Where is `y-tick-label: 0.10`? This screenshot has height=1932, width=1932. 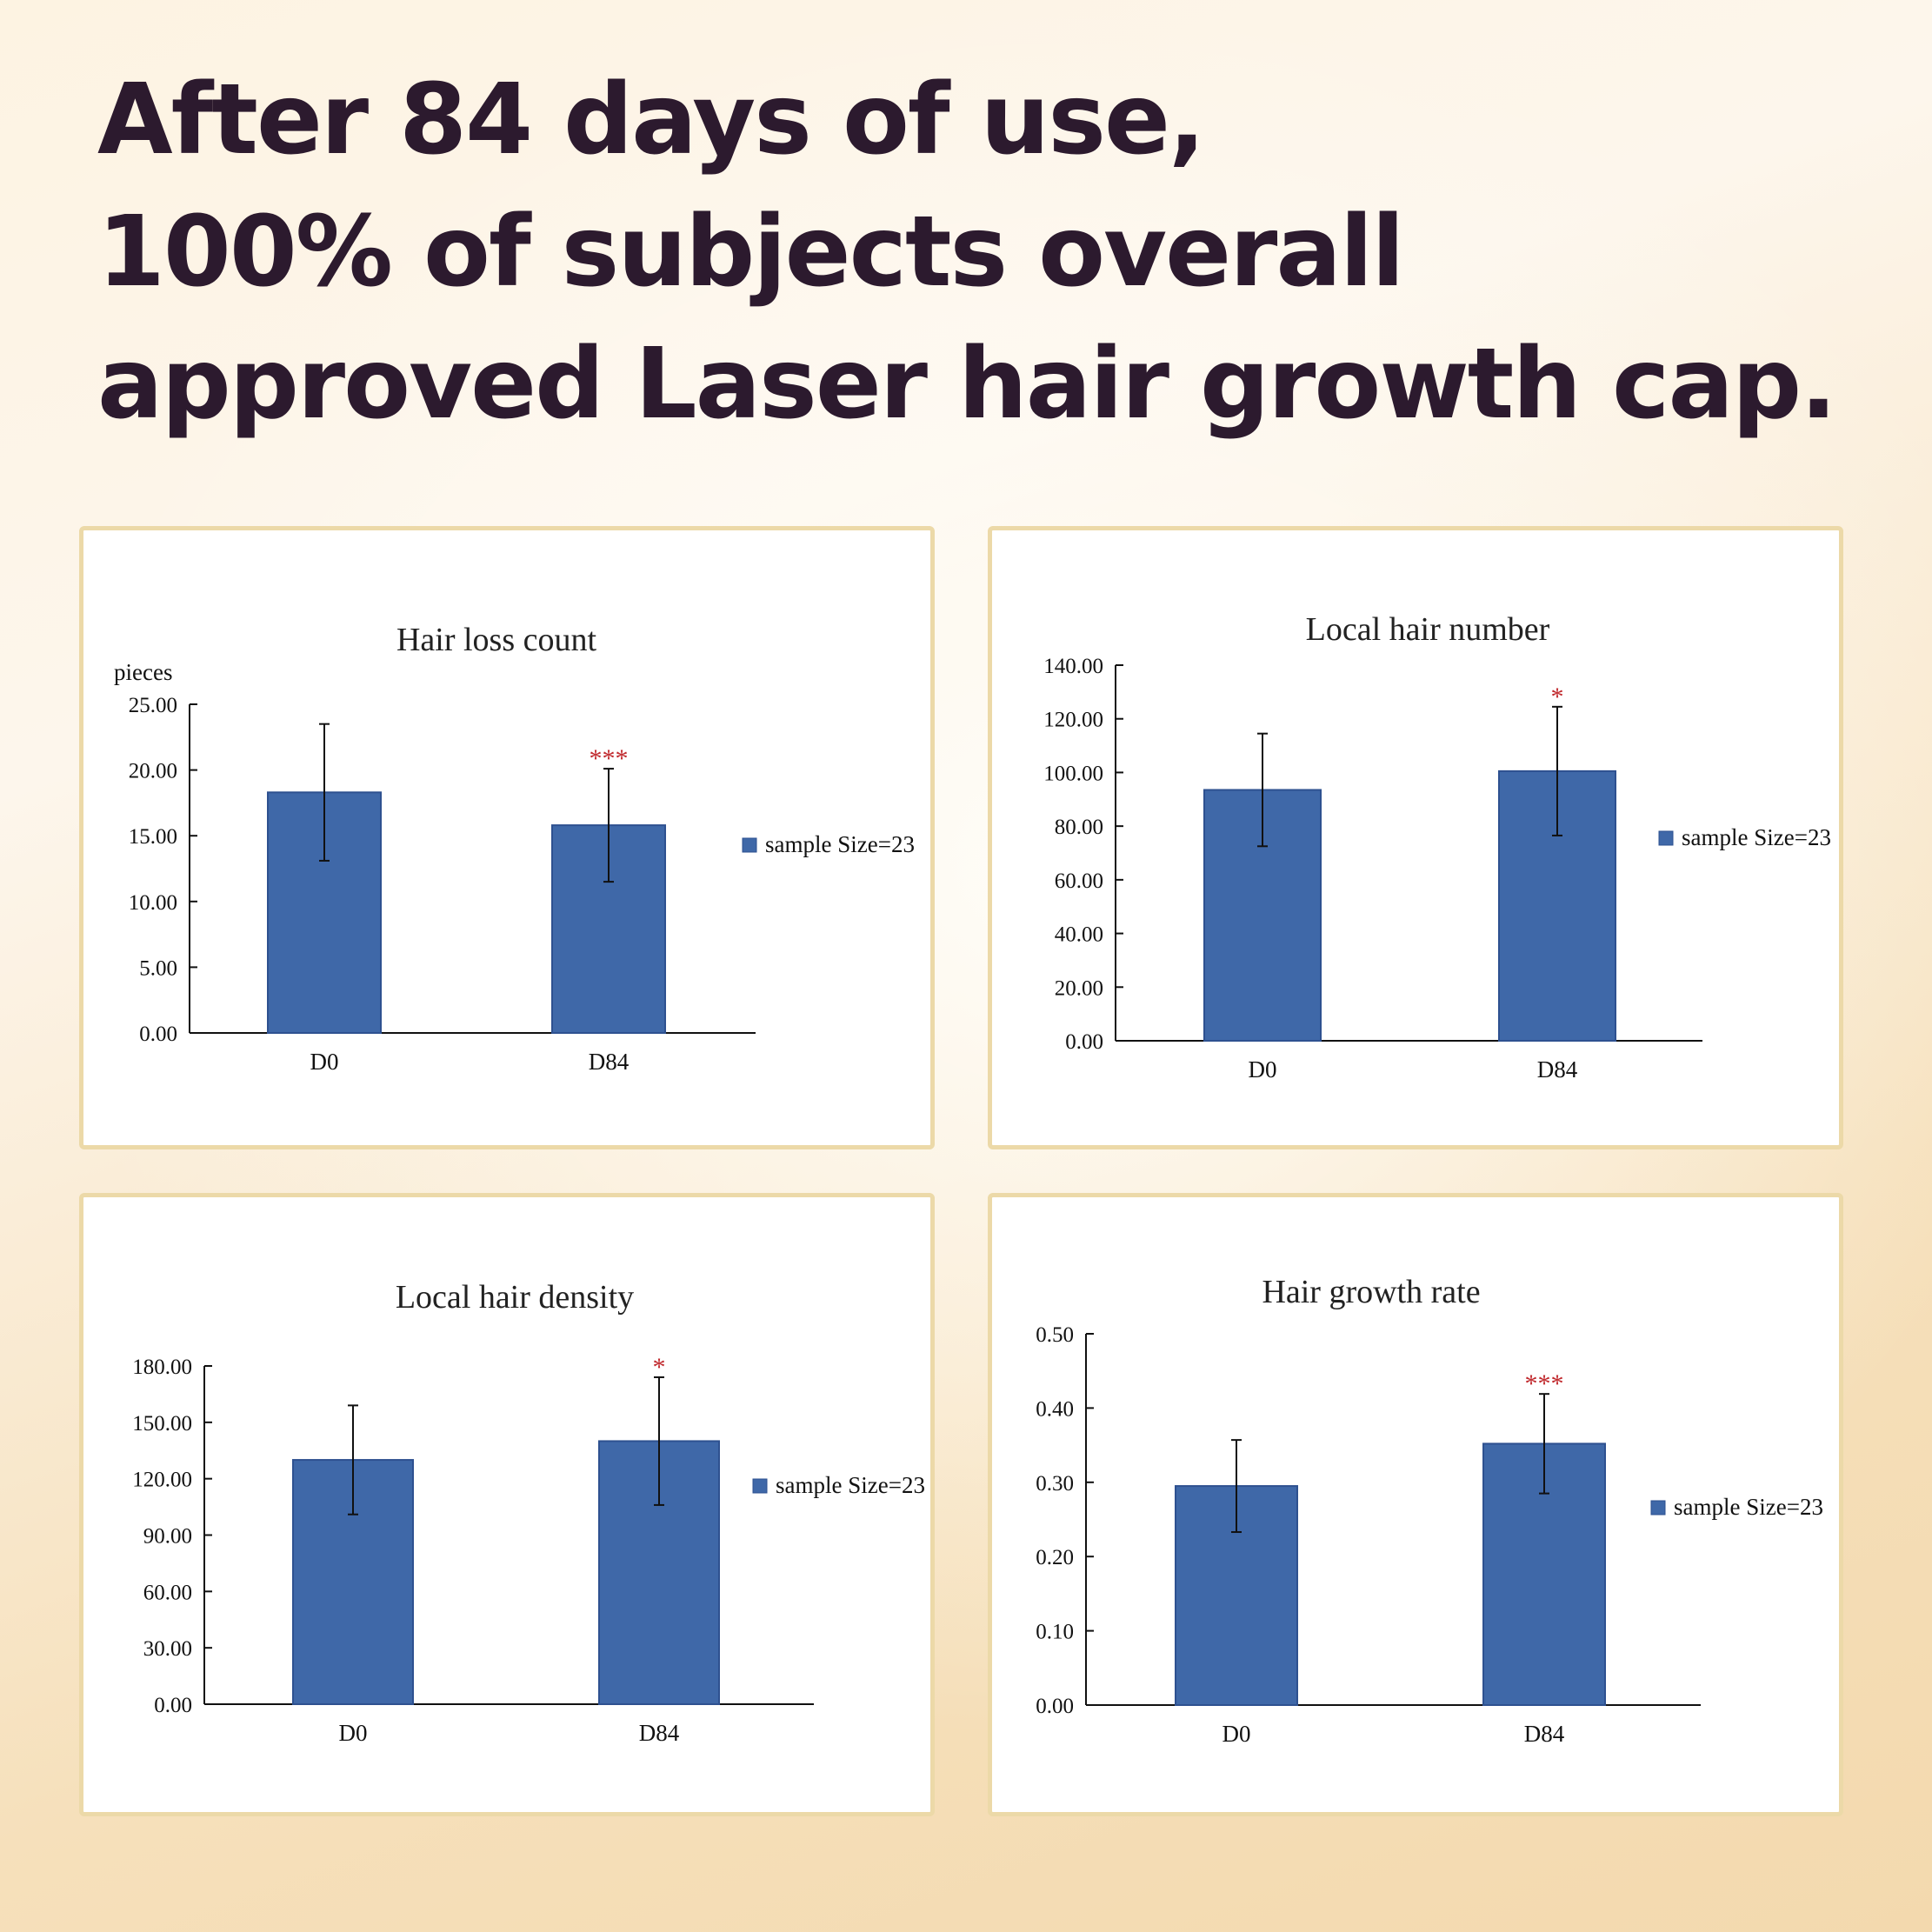 y-tick-label: 0.10 is located at coordinates (1055, 1632).